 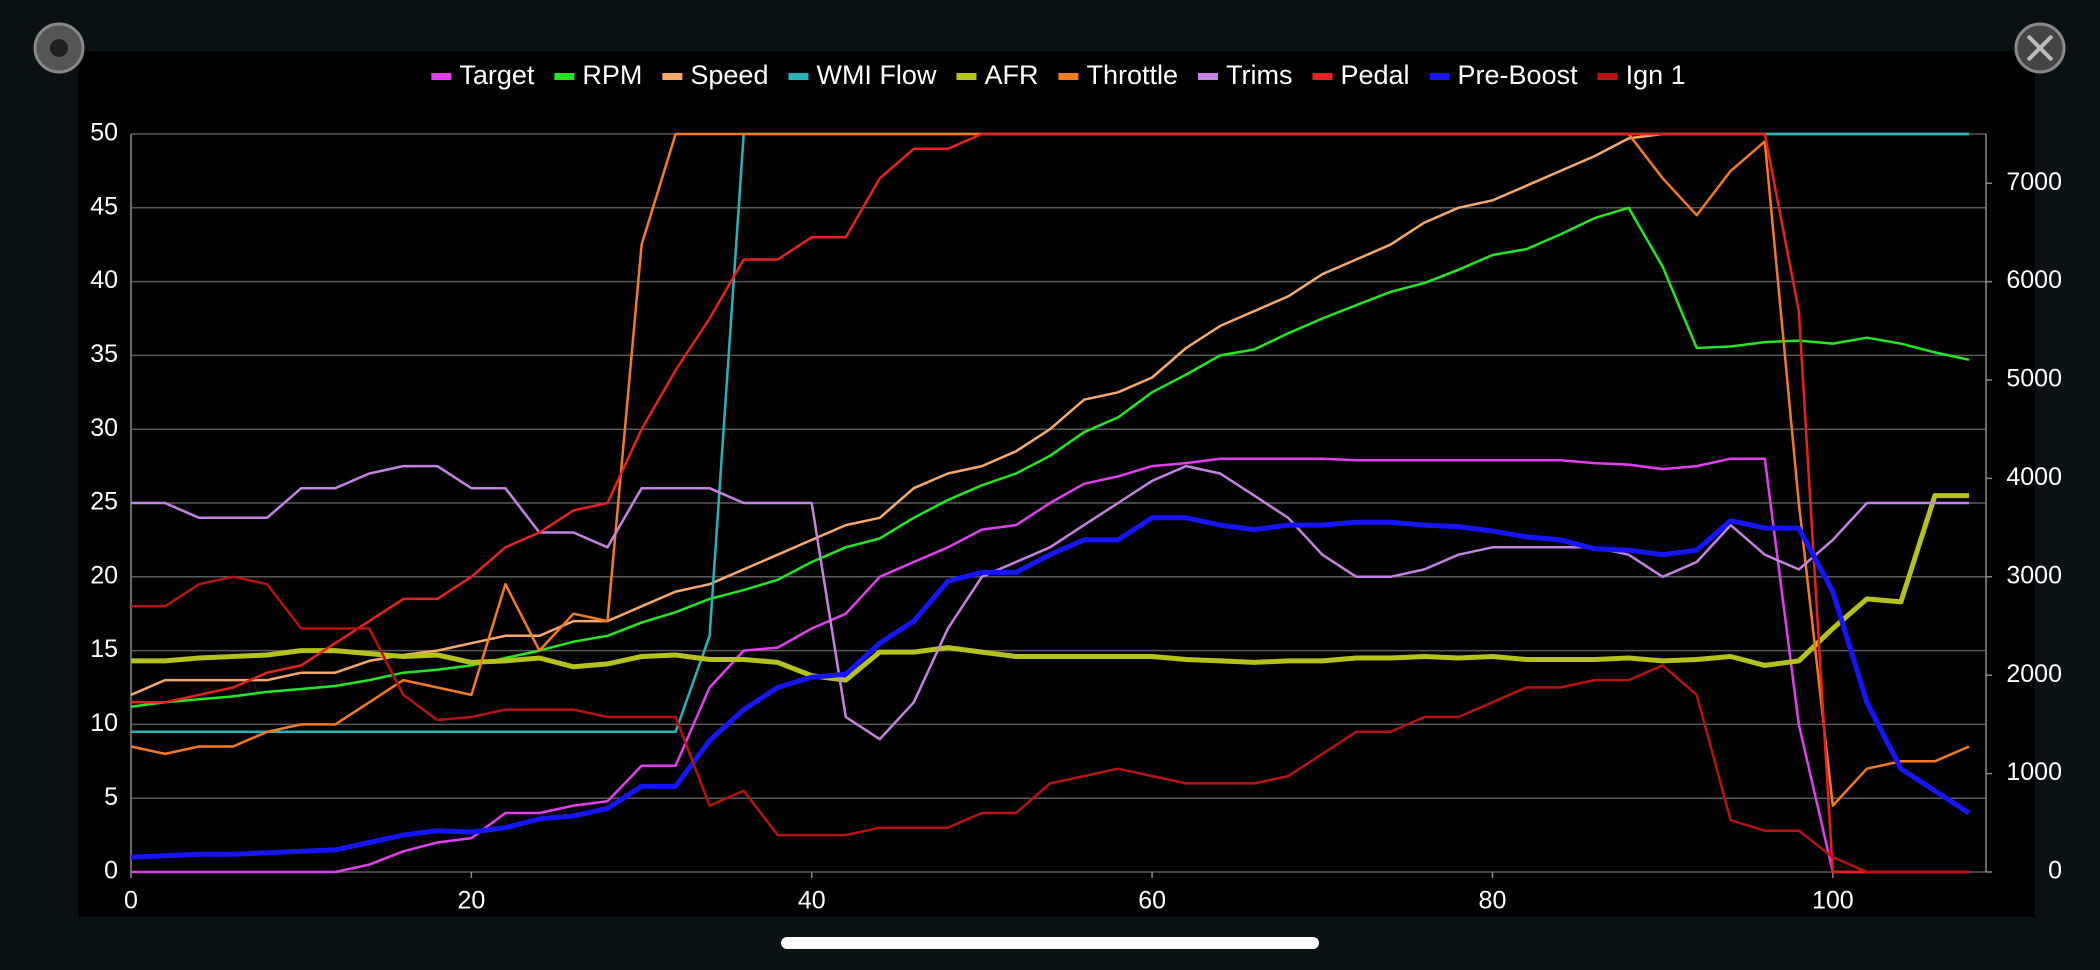 What do you see at coordinates (1132, 75) in the screenshot?
I see `legend-label: Throttle` at bounding box center [1132, 75].